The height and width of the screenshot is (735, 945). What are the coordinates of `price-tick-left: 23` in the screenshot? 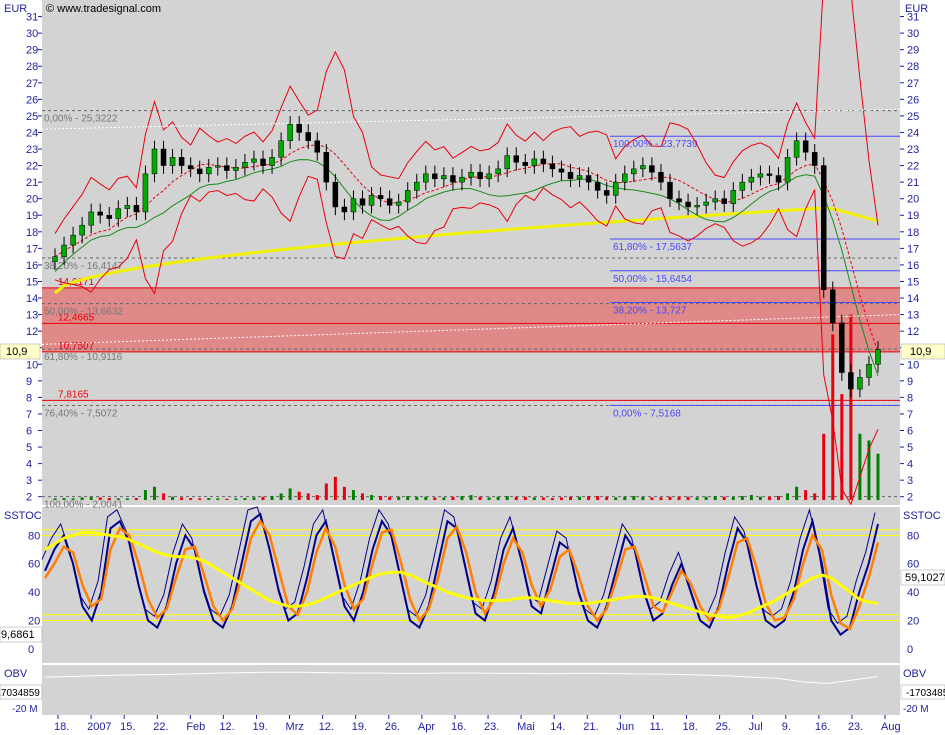 It's located at (32, 150).